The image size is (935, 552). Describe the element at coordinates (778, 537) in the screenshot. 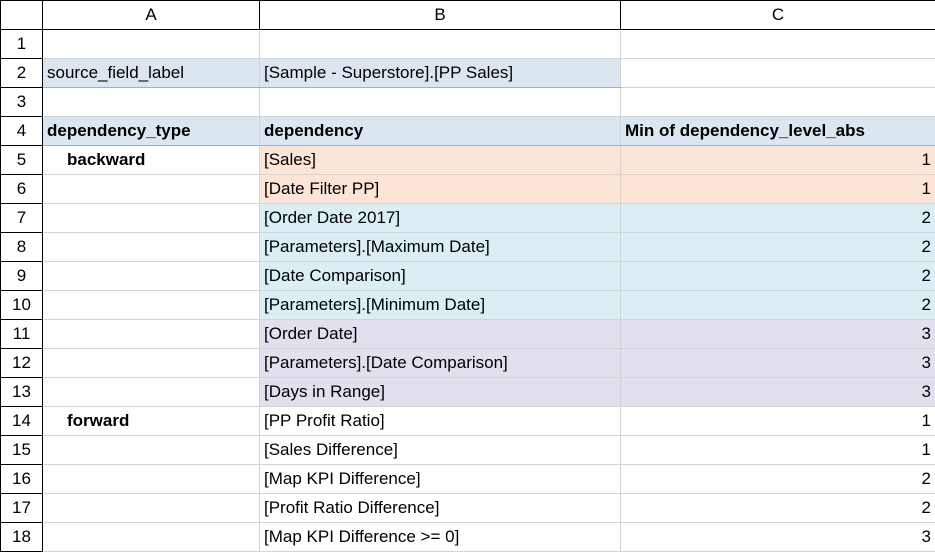

I see `cell-c18: 3` at that location.